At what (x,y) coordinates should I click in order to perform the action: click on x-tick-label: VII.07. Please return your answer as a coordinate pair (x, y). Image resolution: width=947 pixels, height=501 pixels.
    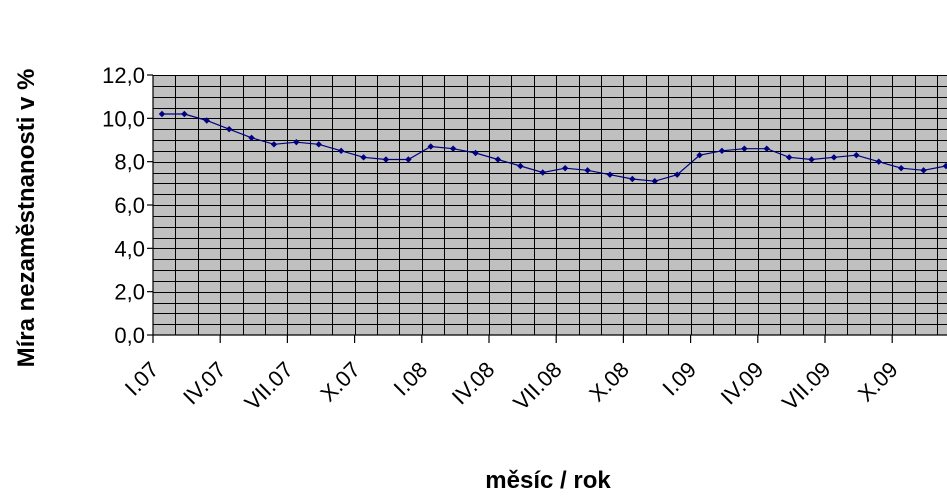
    Looking at the image, I should click on (269, 386).